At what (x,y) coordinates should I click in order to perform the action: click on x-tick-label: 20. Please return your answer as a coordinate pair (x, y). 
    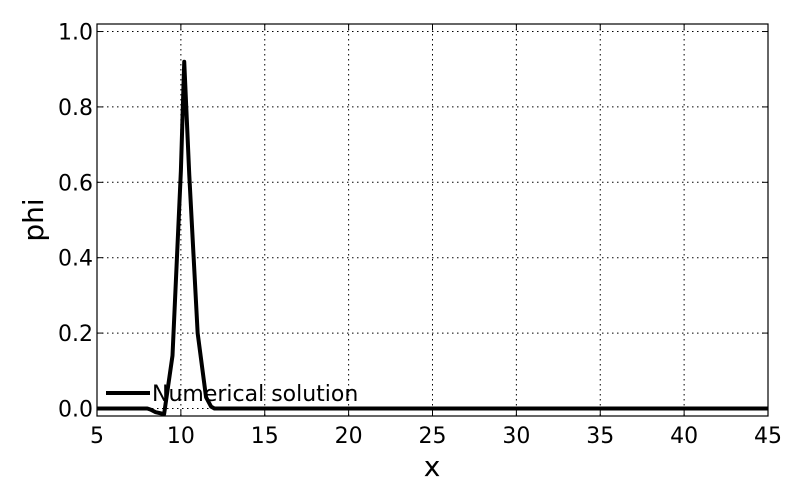
    Looking at the image, I should click on (349, 436).